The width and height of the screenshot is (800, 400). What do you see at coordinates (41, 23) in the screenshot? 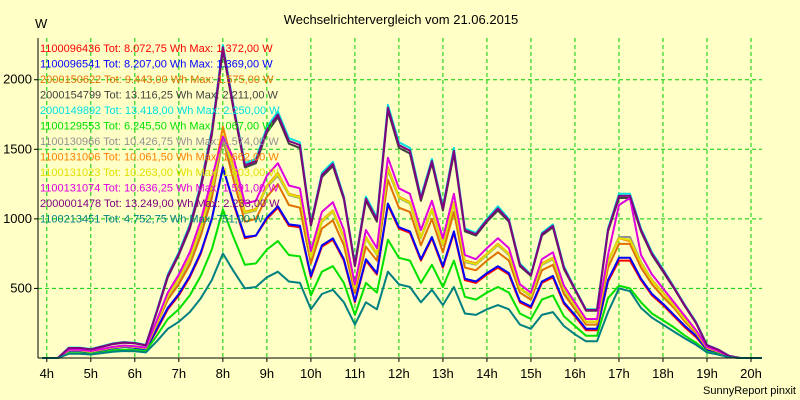
I see `y-axis-label: W` at bounding box center [41, 23].